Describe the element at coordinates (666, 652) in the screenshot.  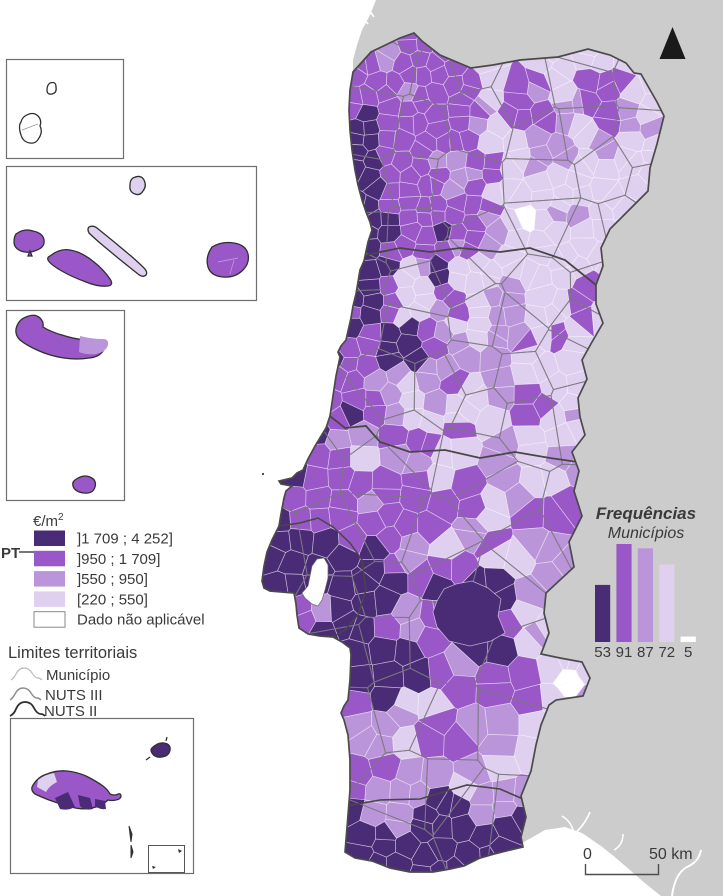
I see `svg-text: 72` at that location.